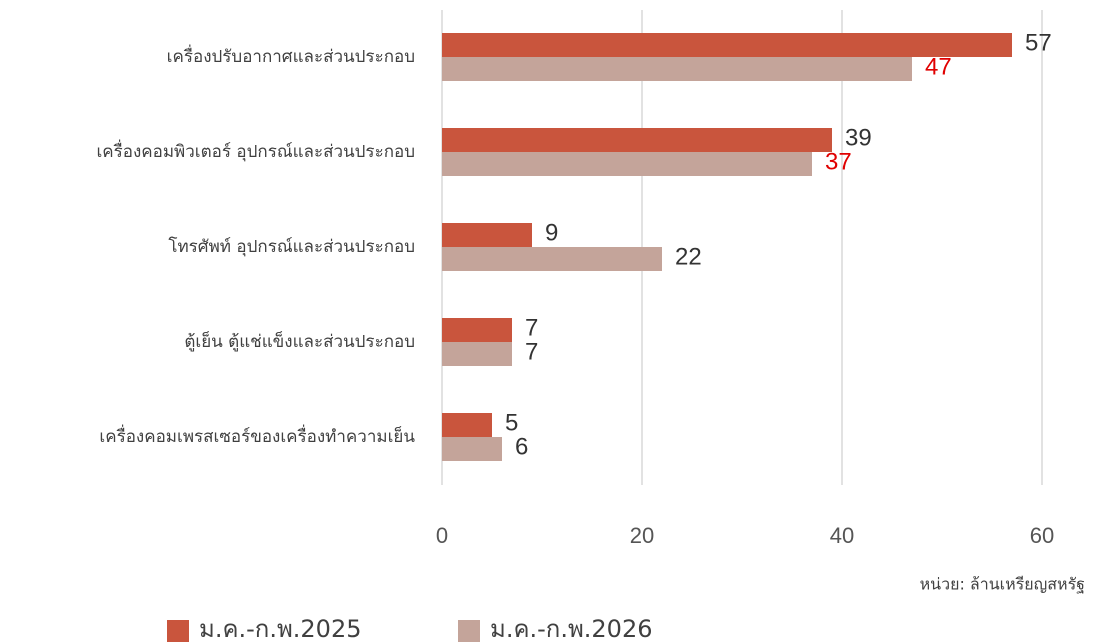 This screenshot has width=1099, height=644. What do you see at coordinates (442, 535) in the screenshot?
I see `x-tick-label: 0` at bounding box center [442, 535].